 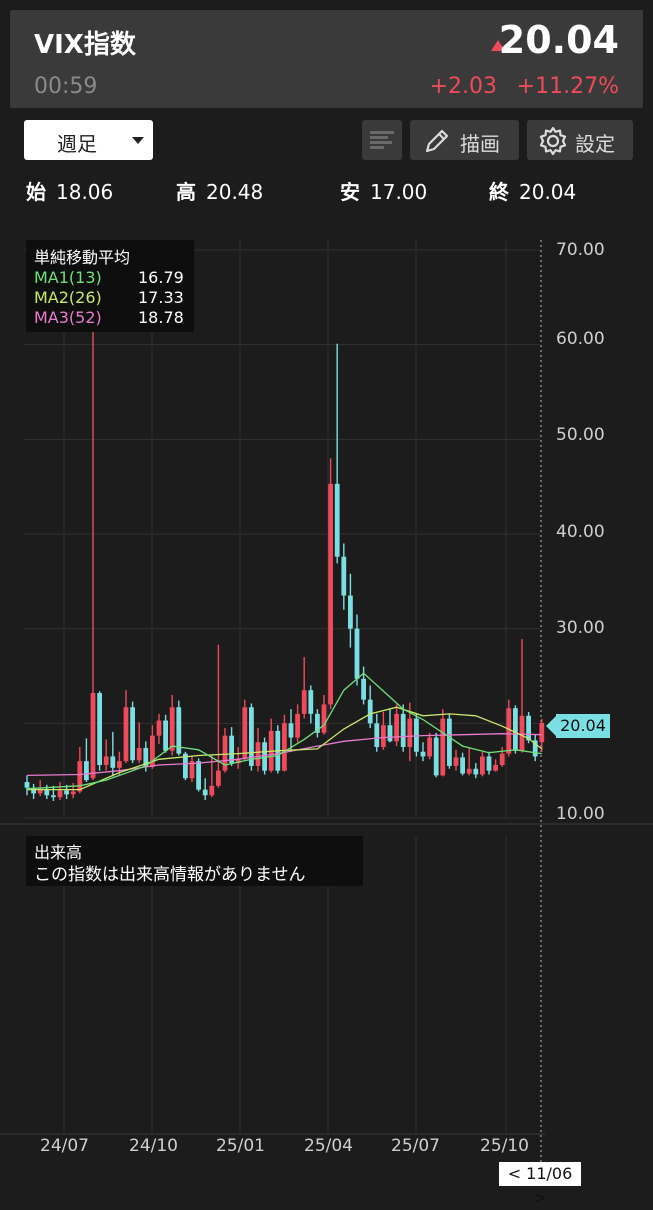 What do you see at coordinates (551, 726) in the screenshot?
I see `price-tag-pointer` at bounding box center [551, 726].